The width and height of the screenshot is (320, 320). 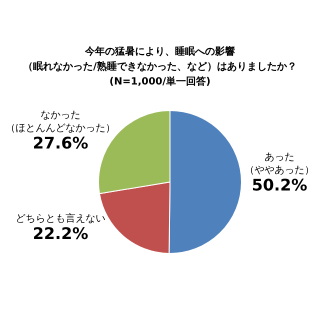 What do you see at coordinates (60, 233) in the screenshot?
I see `data-label: 22.2%` at bounding box center [60, 233].